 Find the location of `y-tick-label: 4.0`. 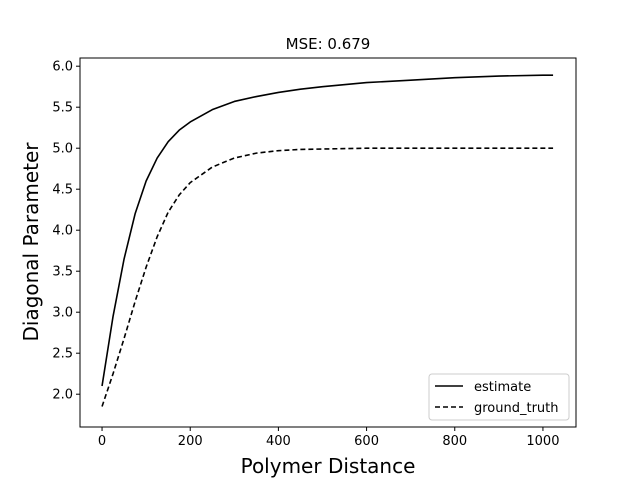

y-tick-label: 4.0 is located at coordinates (62, 231).